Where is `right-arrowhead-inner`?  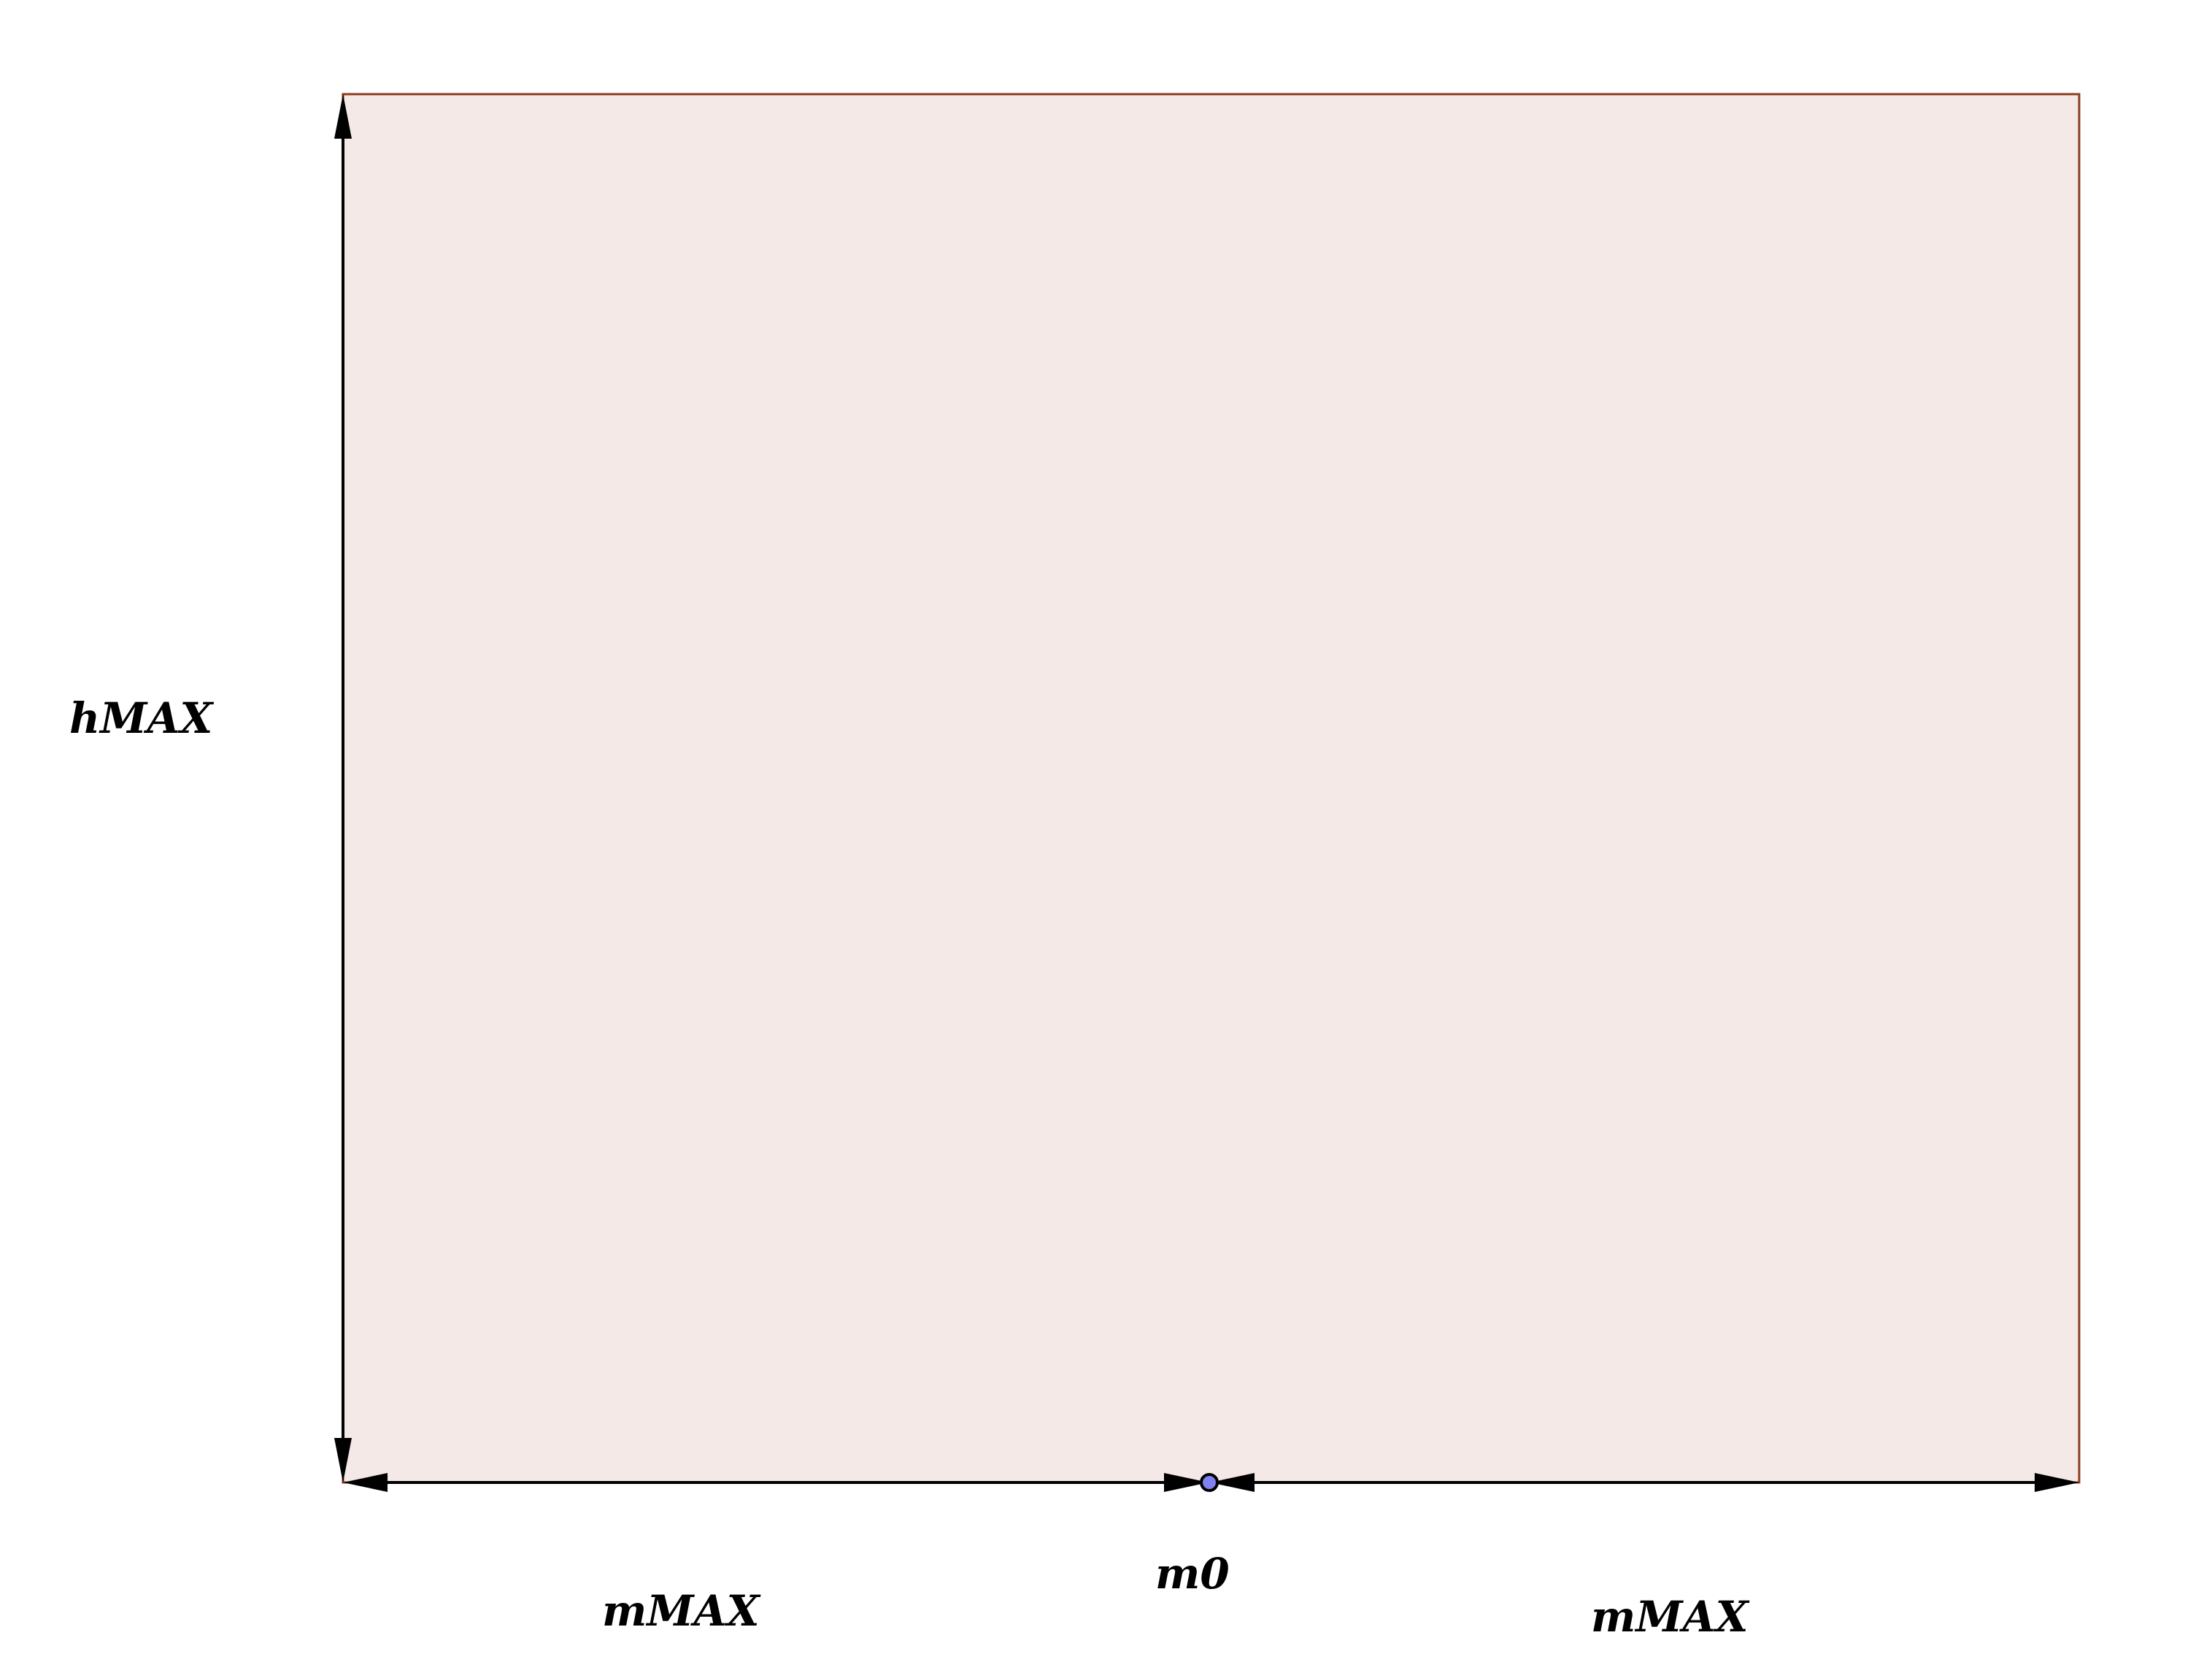
right-arrowhead-inner is located at coordinates (1232, 1482).